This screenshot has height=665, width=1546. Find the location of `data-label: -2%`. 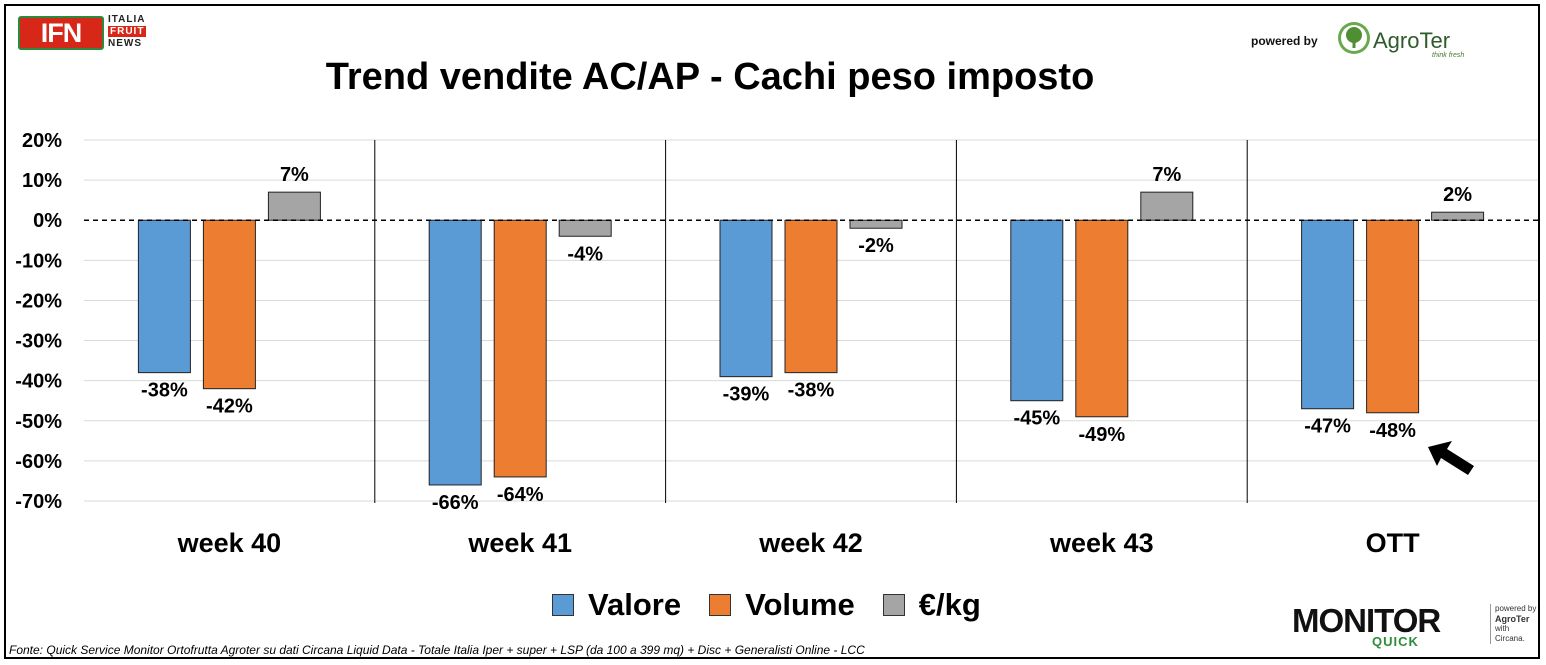

data-label: -2% is located at coordinates (876, 246).